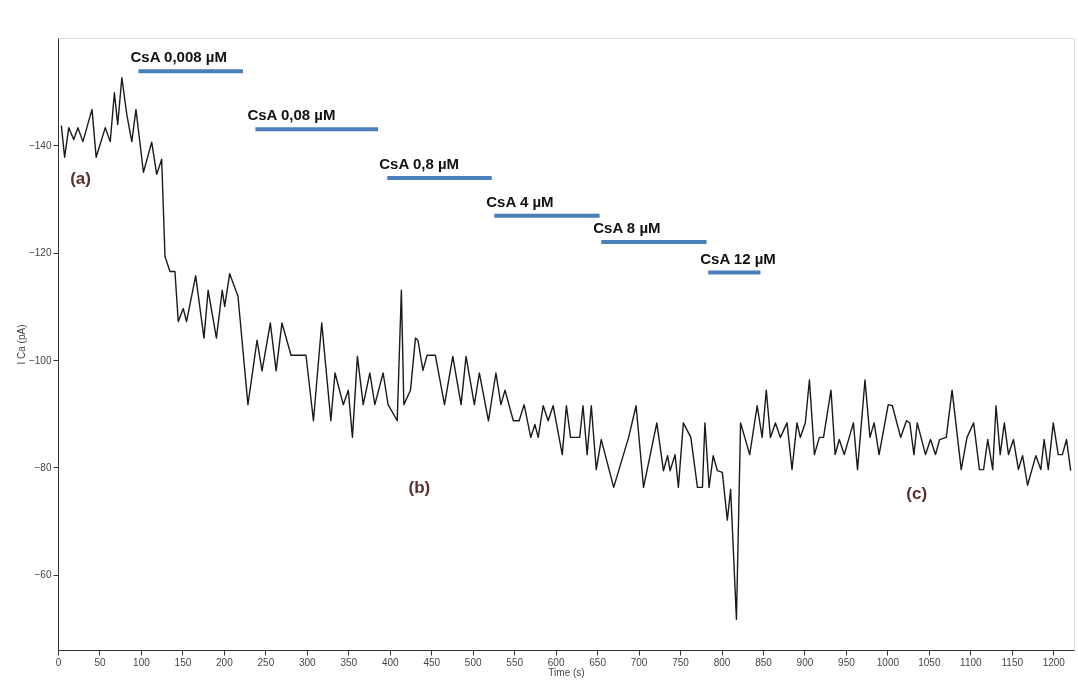 This screenshot has height=684, width=1078. Describe the element at coordinates (639, 662) in the screenshot. I see `x-tick-label: 700` at that location.